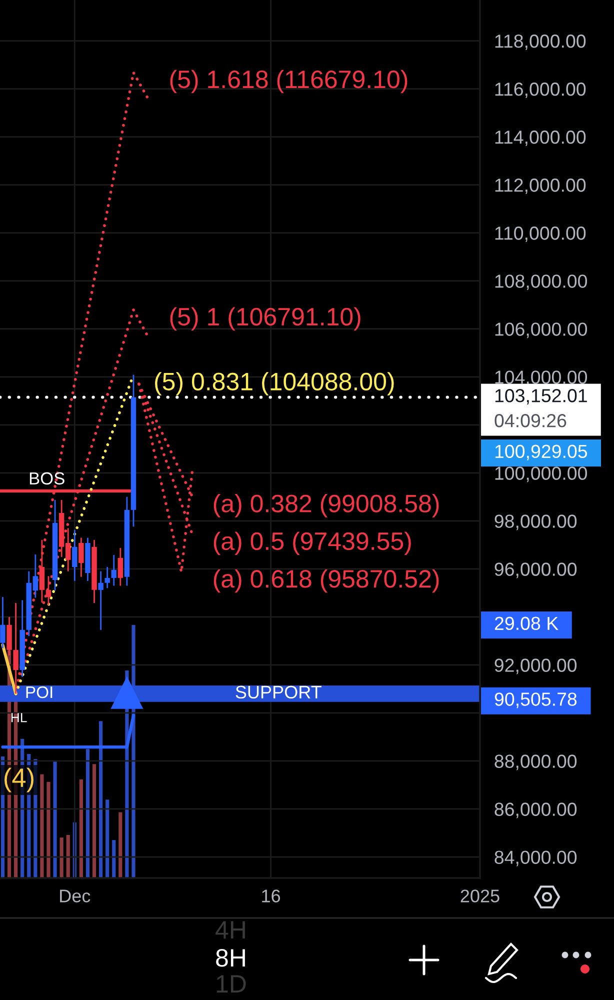 This screenshot has height=1000, width=614. I want to click on y-tick-label: 92,000.00, so click(535, 666).